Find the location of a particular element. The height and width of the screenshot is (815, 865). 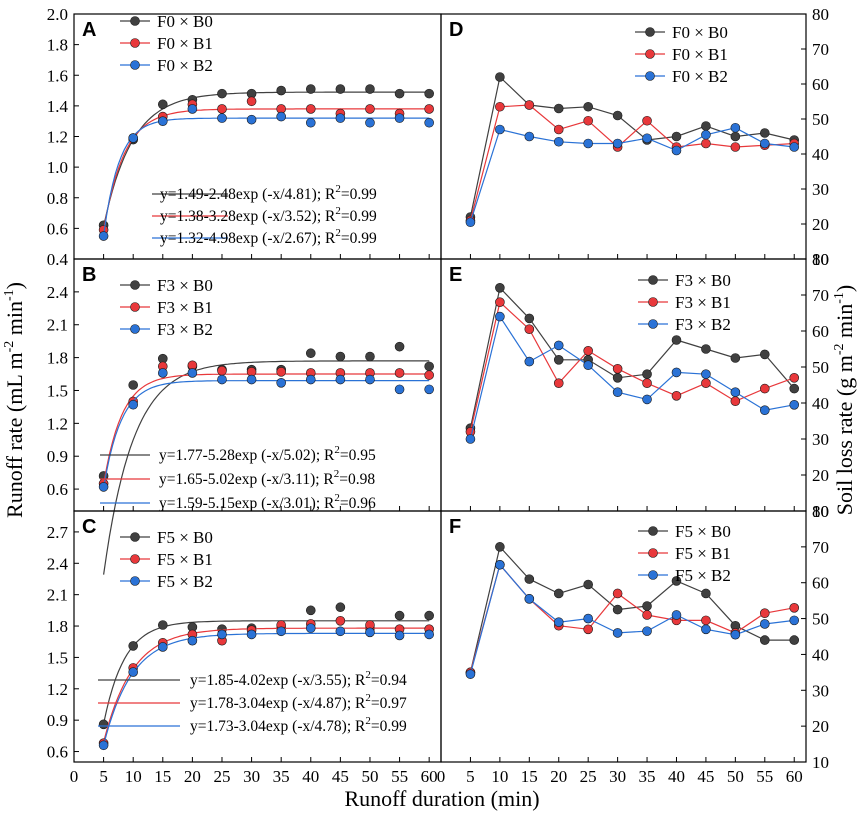

x-tick-label: 10 is located at coordinates (133, 776).